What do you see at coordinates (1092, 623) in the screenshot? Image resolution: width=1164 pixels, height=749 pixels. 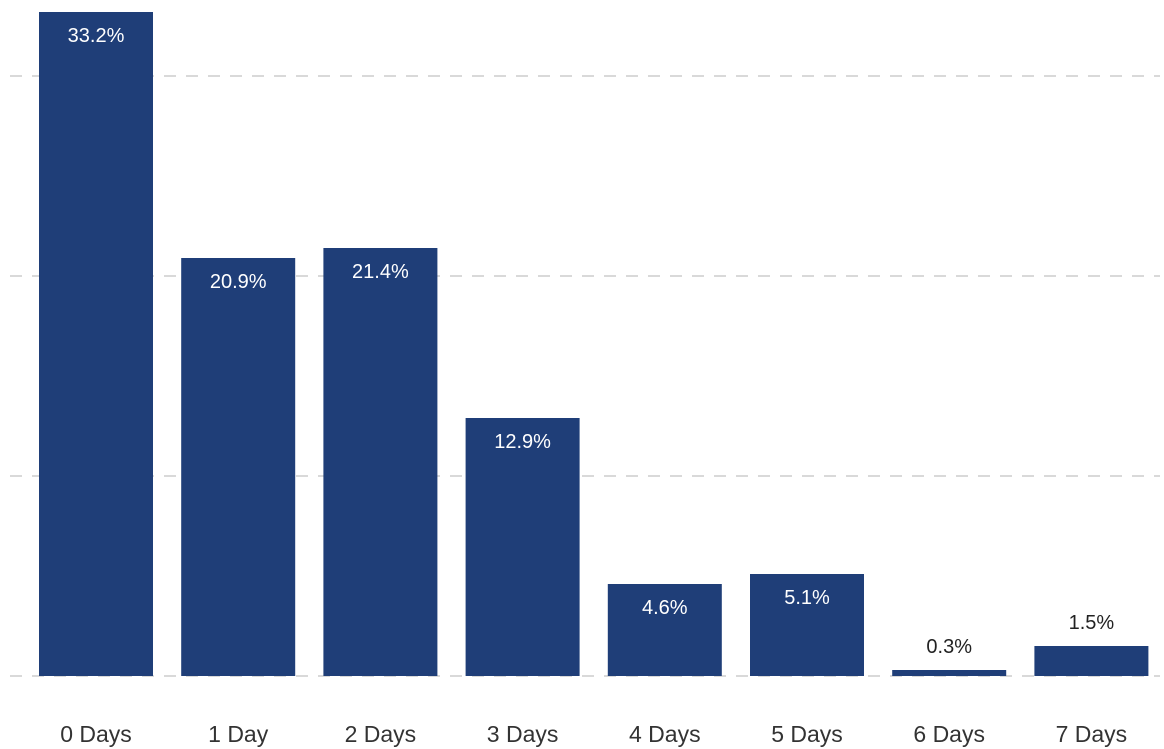 I see `value-label-7: 1.5%` at bounding box center [1092, 623].